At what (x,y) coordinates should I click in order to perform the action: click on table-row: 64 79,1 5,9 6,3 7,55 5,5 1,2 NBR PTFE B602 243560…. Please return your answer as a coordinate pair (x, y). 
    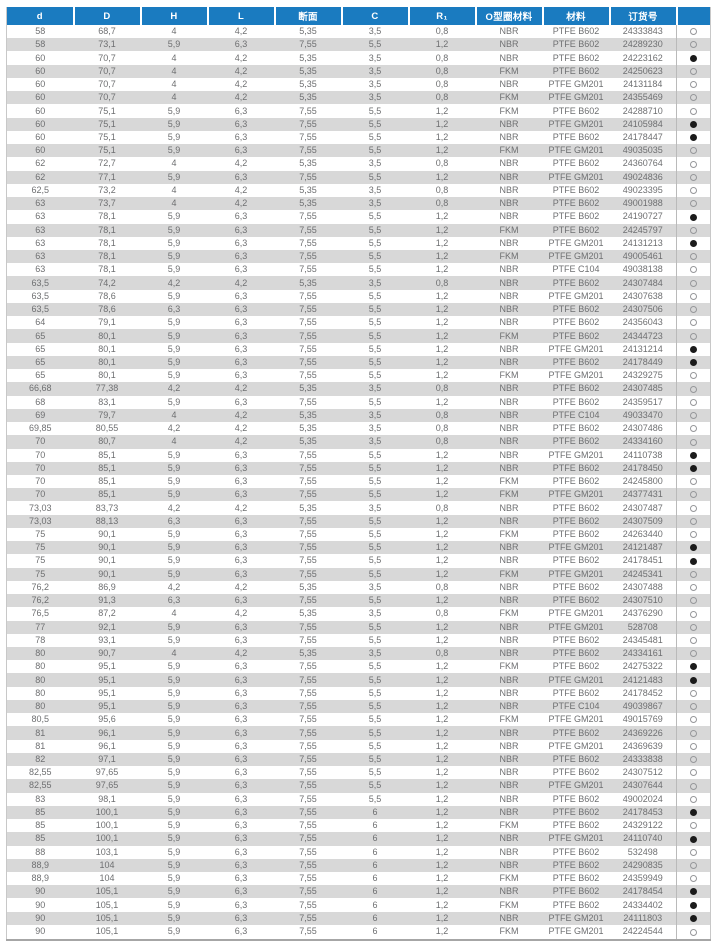
    Looking at the image, I should click on (358, 323).